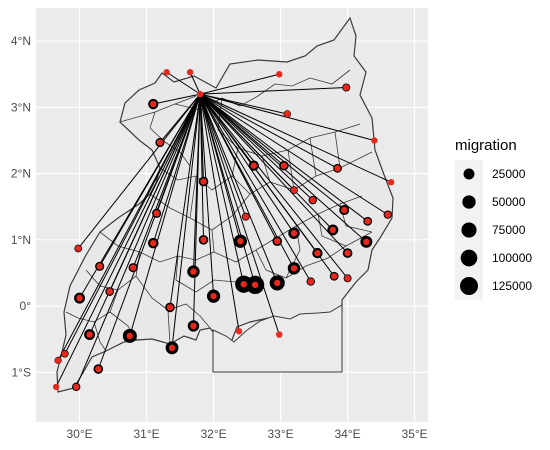  Describe the element at coordinates (26, 306) in the screenshot. I see `y-tick-label: 0°` at that location.